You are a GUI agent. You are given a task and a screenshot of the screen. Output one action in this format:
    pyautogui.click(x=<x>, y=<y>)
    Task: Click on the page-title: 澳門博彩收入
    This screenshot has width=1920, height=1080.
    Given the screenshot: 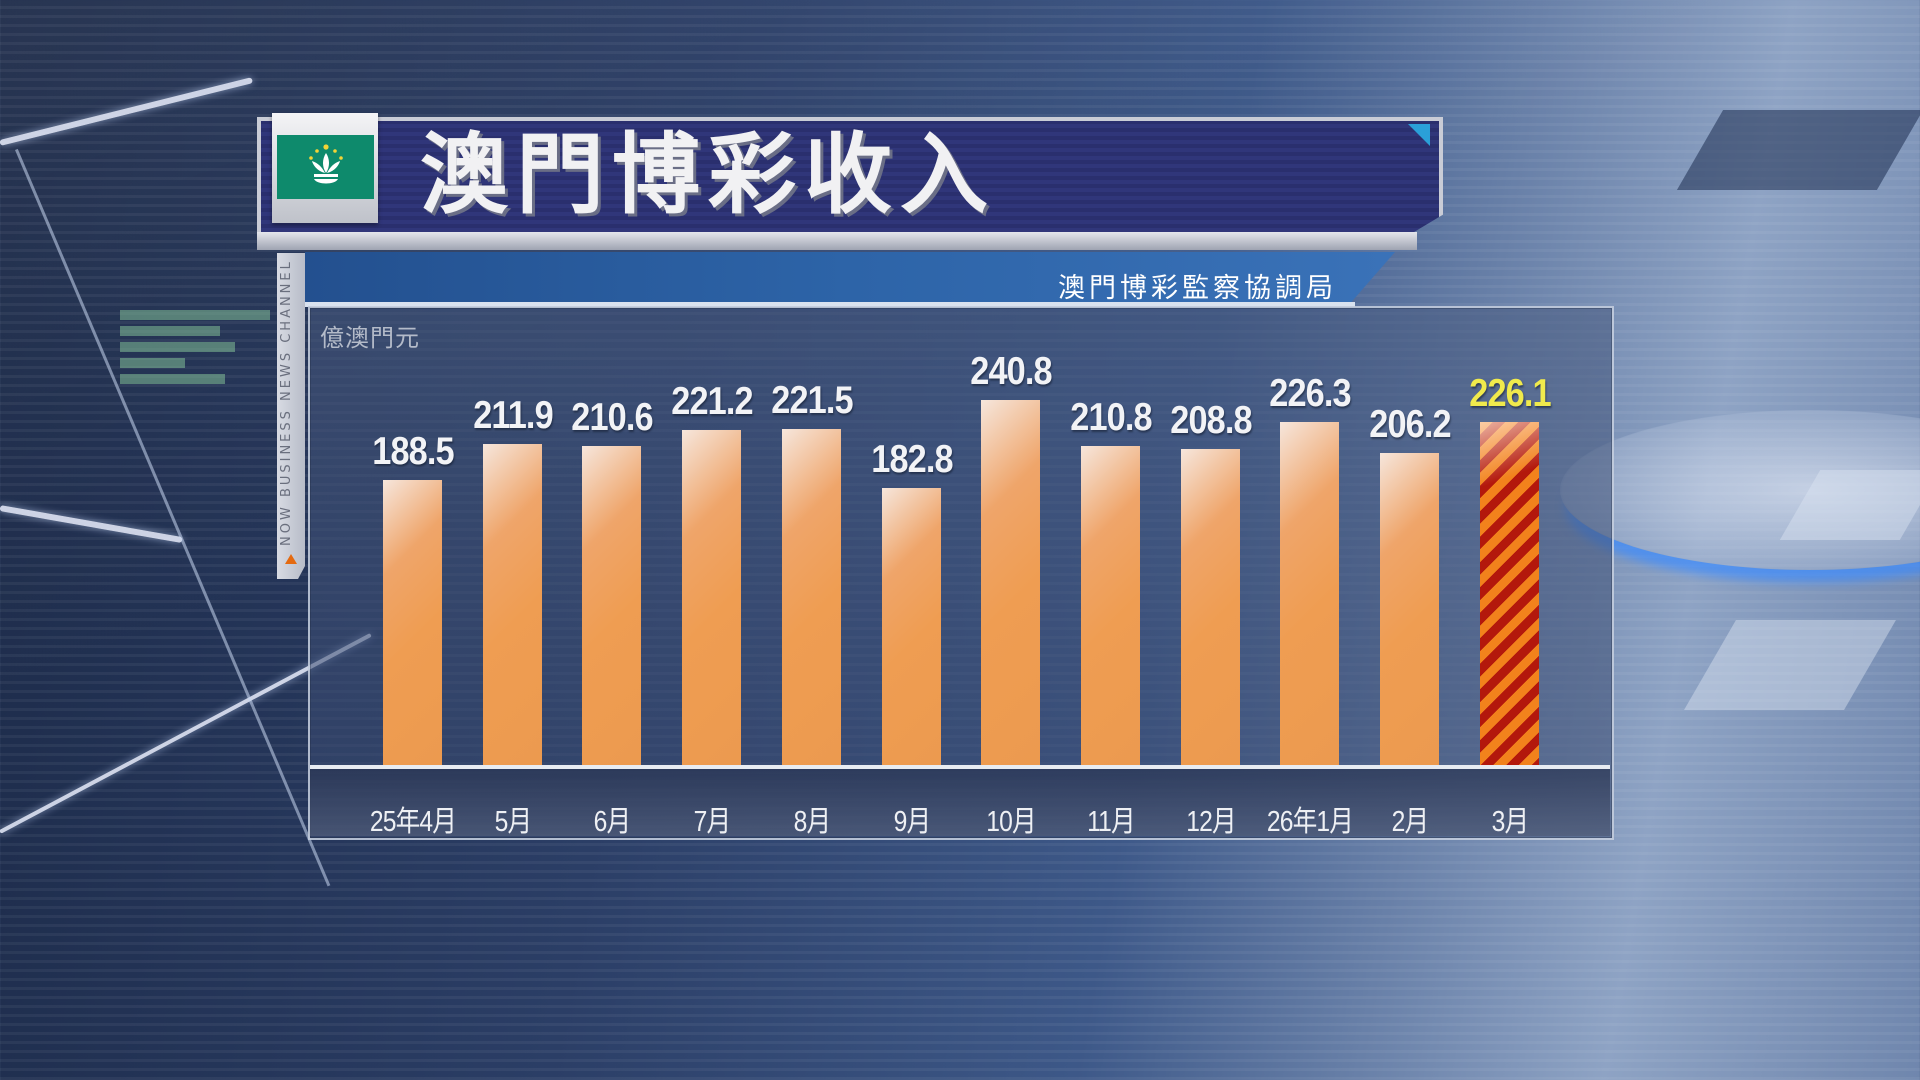 What is the action you would take?
    pyautogui.click(x=708, y=174)
    